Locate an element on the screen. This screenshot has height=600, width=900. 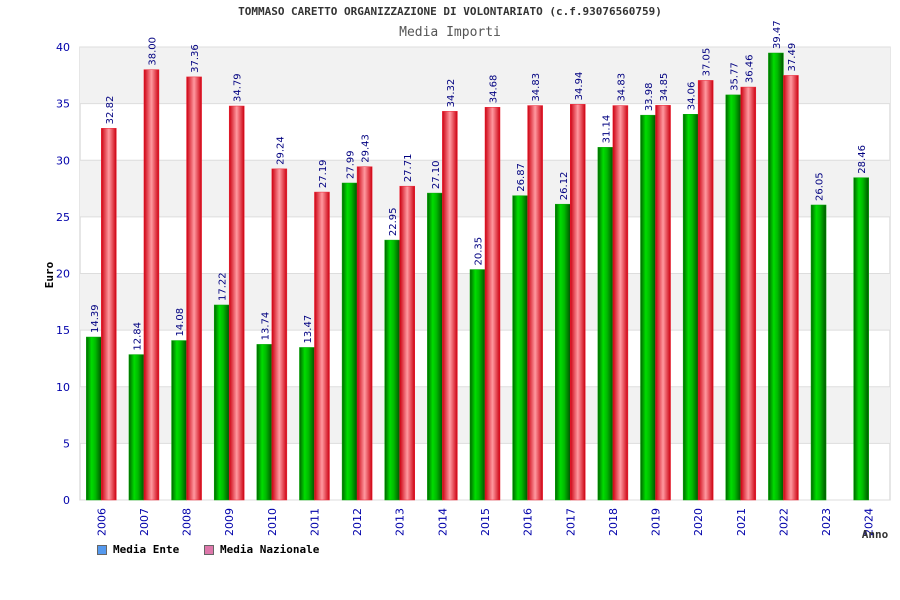
x-tick-label: 2010 is located at coordinates (272, 522).